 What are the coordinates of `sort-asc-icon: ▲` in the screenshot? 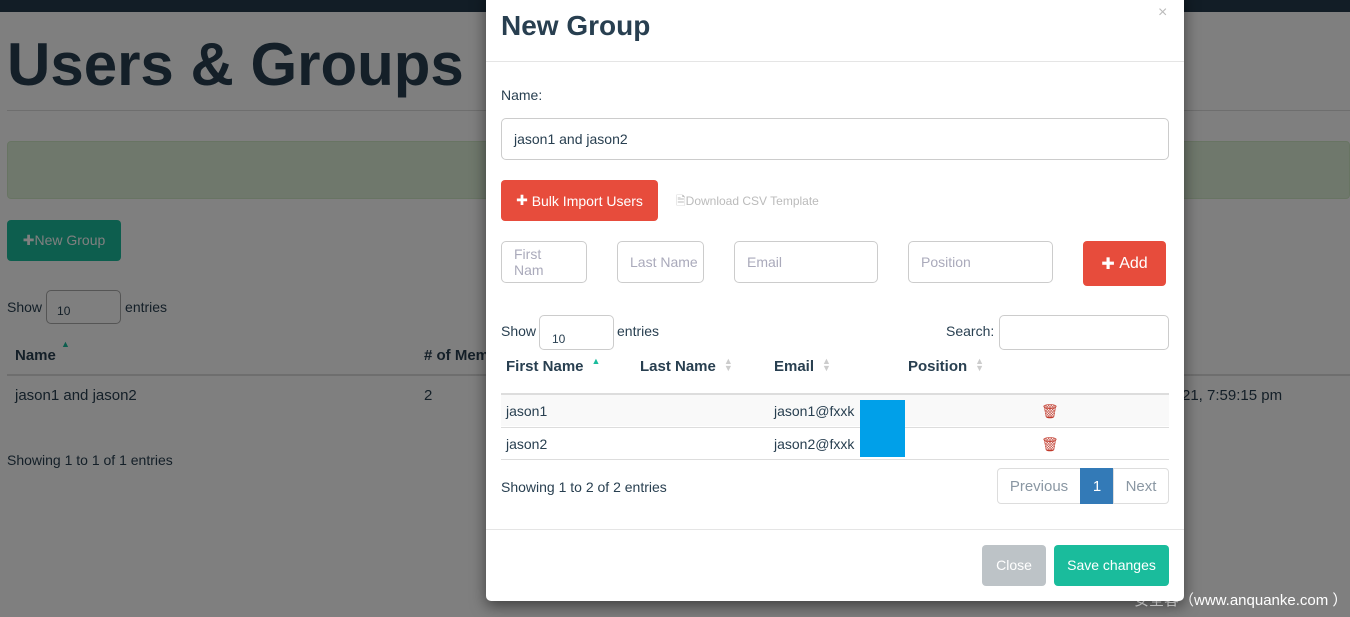 It's located at (596, 361).